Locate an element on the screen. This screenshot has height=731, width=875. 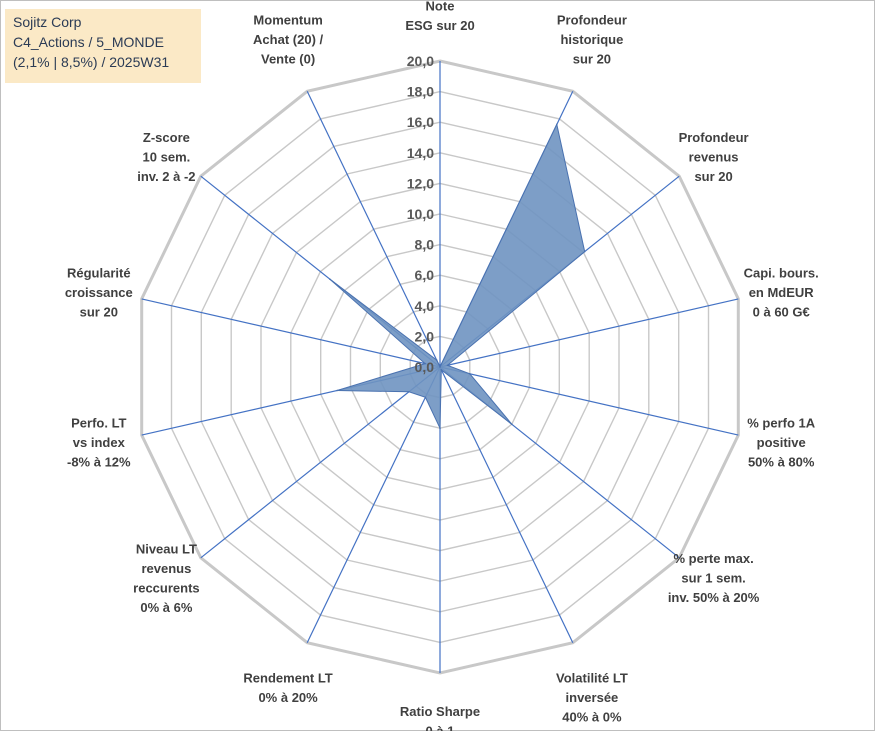
axis-label: Note ESG sur 20 is located at coordinates (439, 16).